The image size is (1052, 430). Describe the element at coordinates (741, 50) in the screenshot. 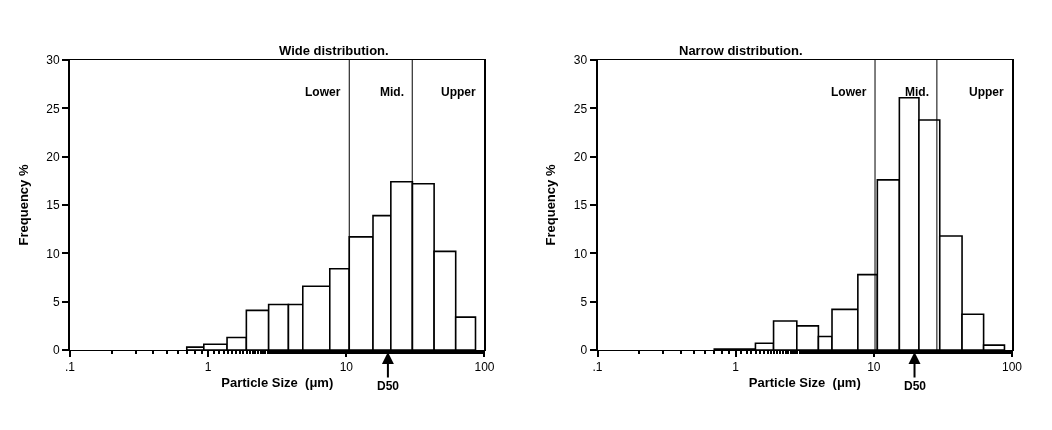

I see `chart-title: Narrow distribution.` at that location.